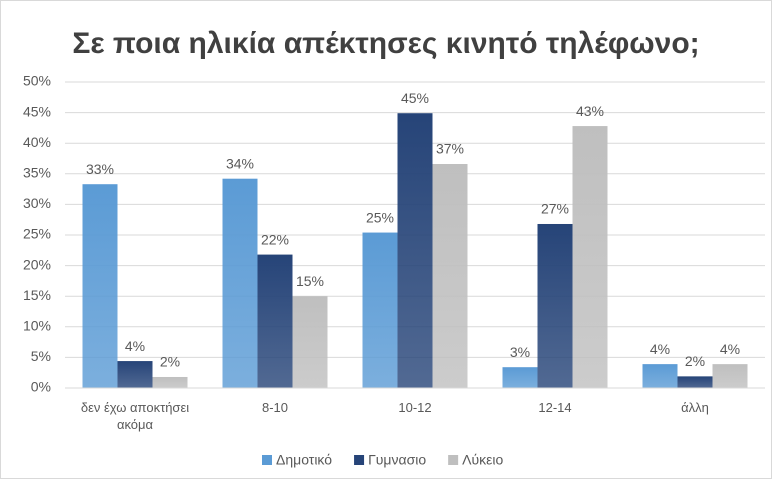 This screenshot has height=479, width=772. I want to click on data-label: 33%, so click(100, 169).